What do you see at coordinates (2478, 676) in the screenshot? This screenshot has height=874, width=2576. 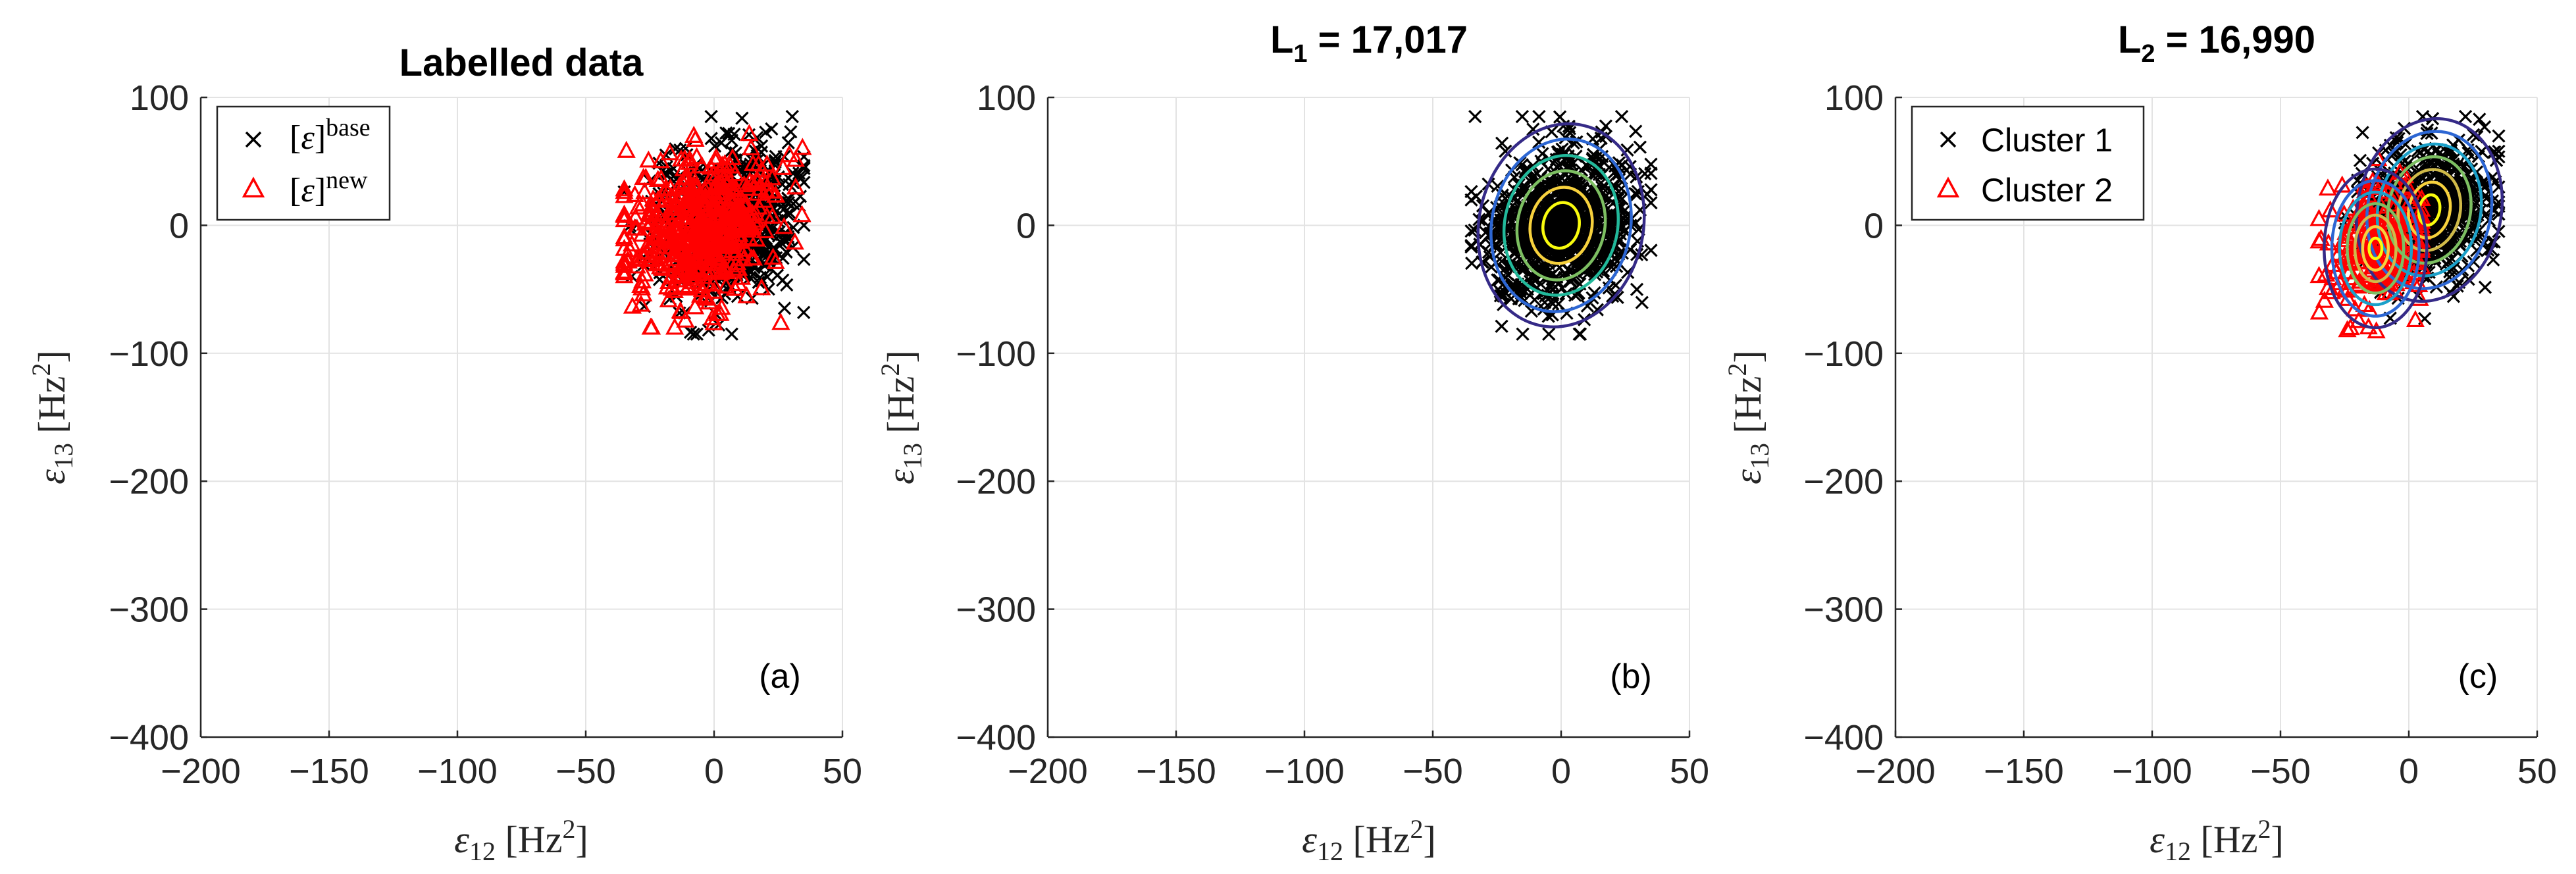 I see `panel-label: (c)` at bounding box center [2478, 676].